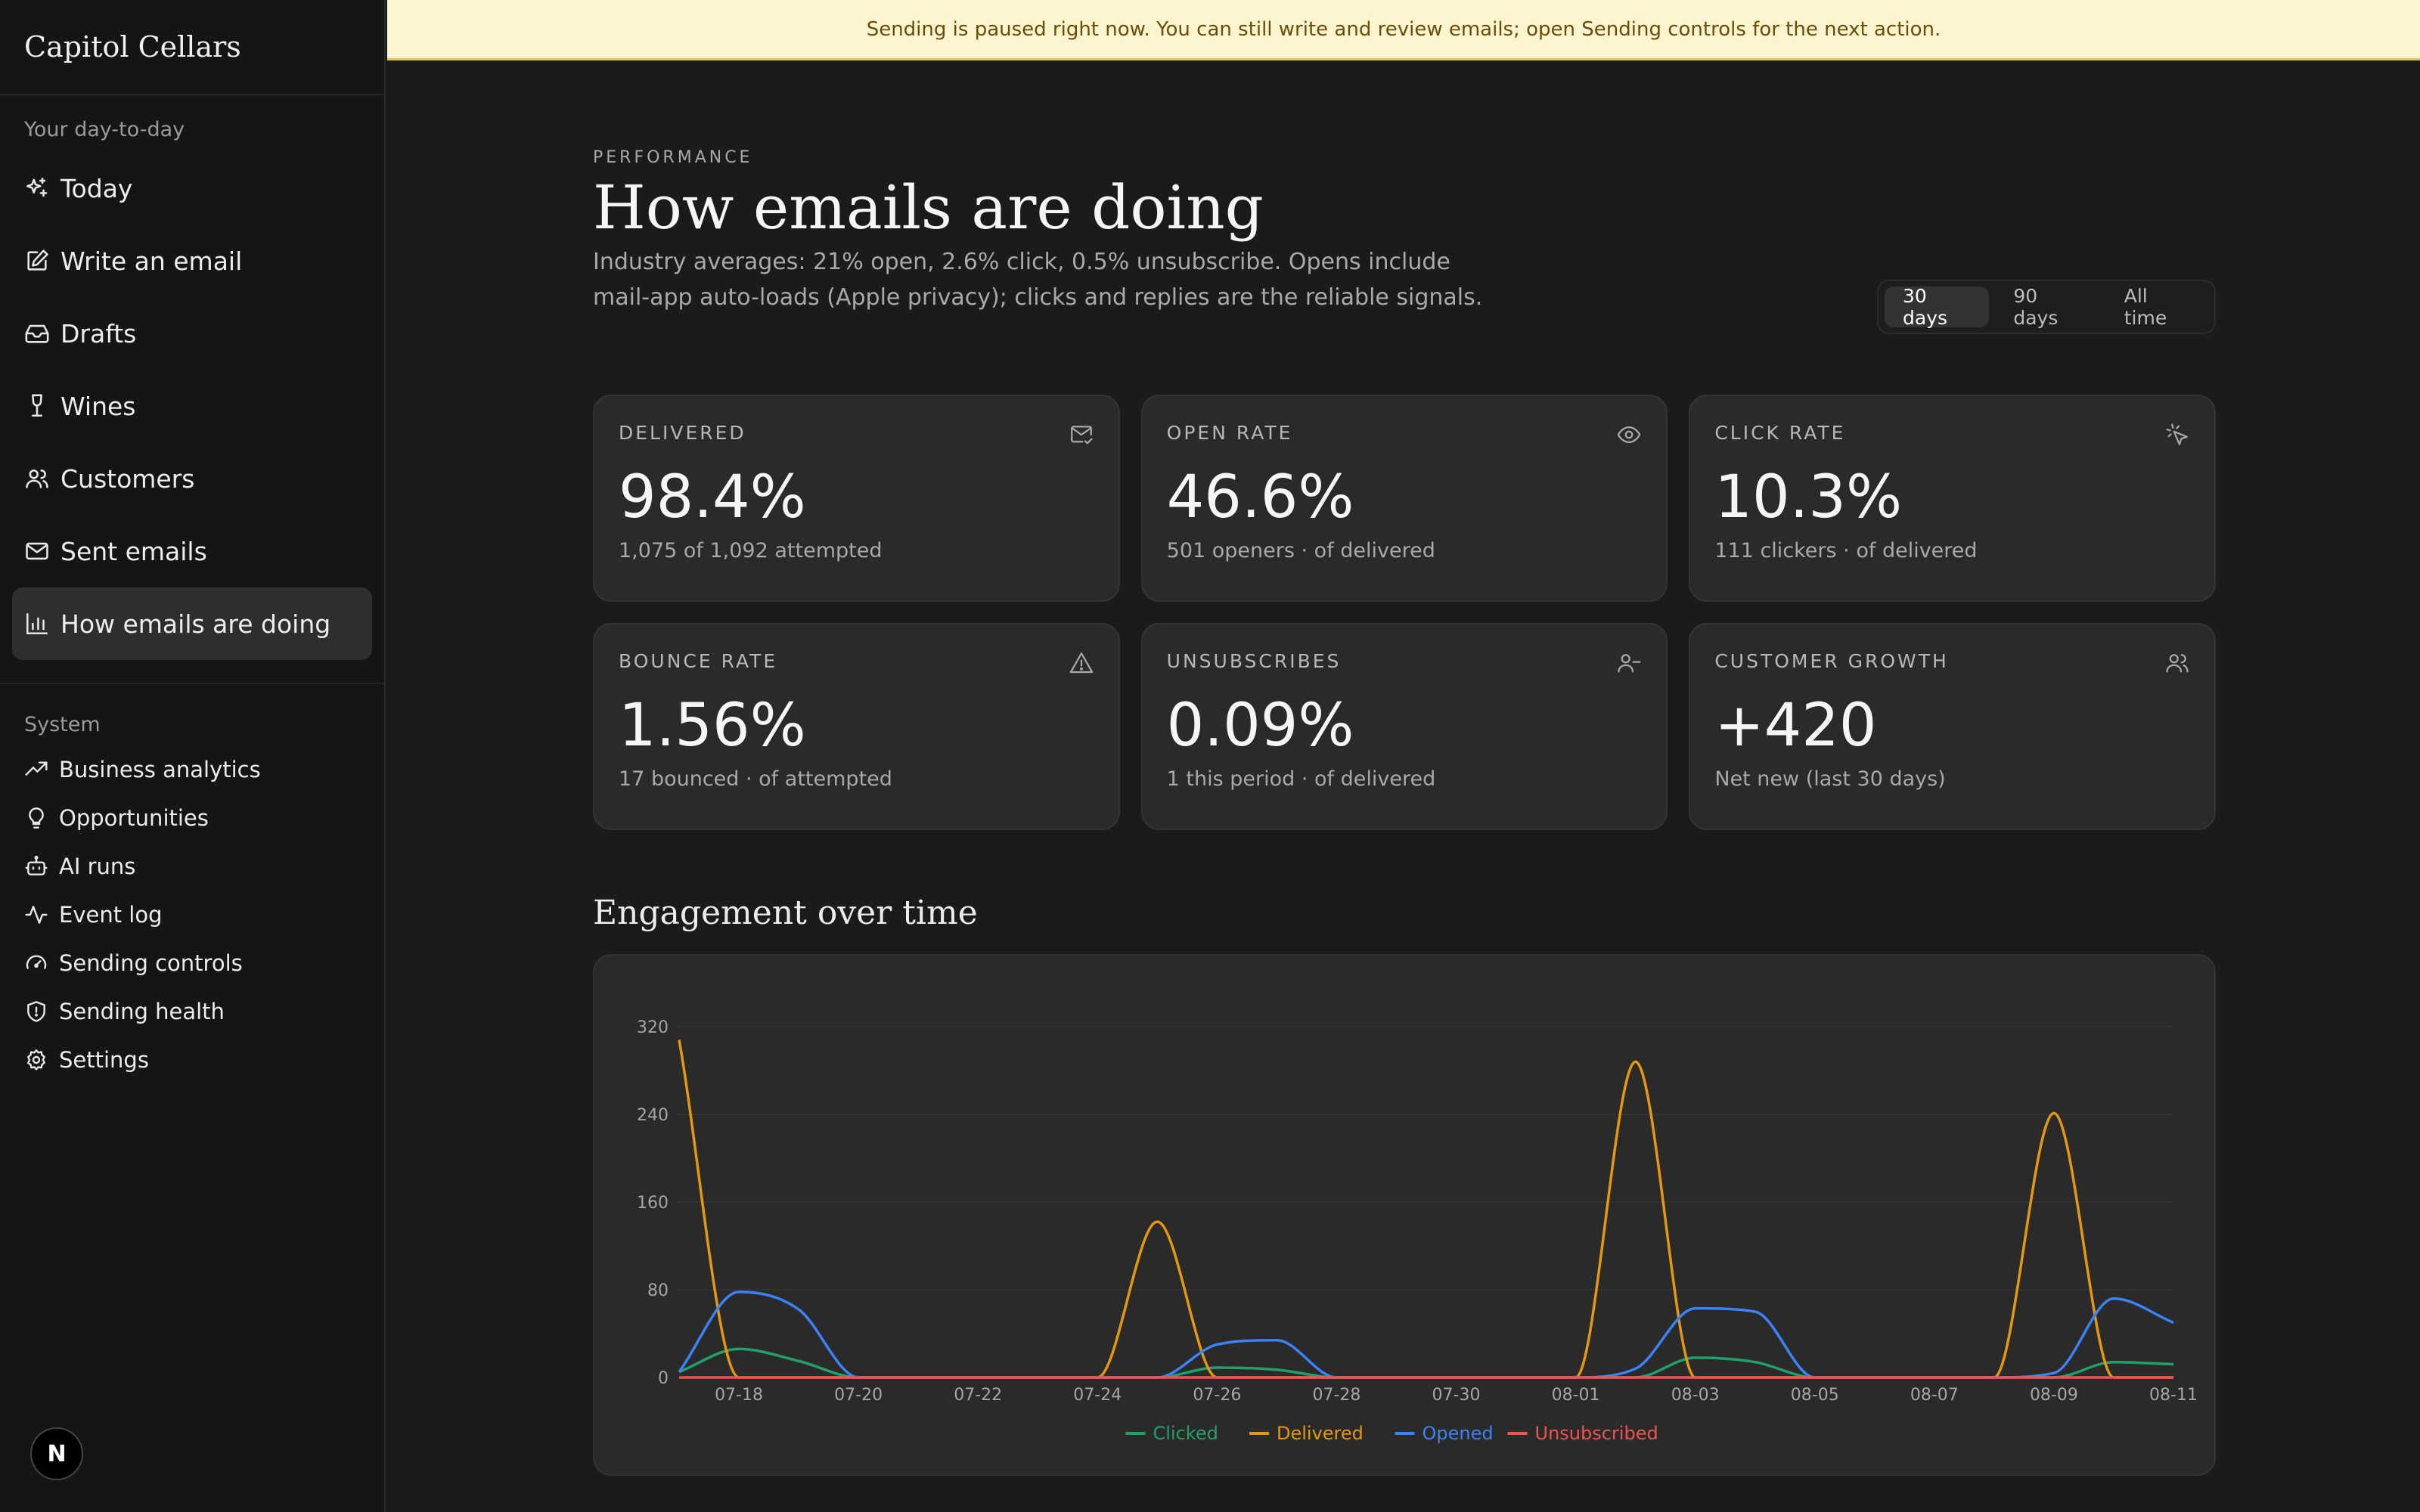 The width and height of the screenshot is (2420, 1512). Describe the element at coordinates (127, 478) in the screenshot. I see `sidebar-item-label: Customers` at that location.